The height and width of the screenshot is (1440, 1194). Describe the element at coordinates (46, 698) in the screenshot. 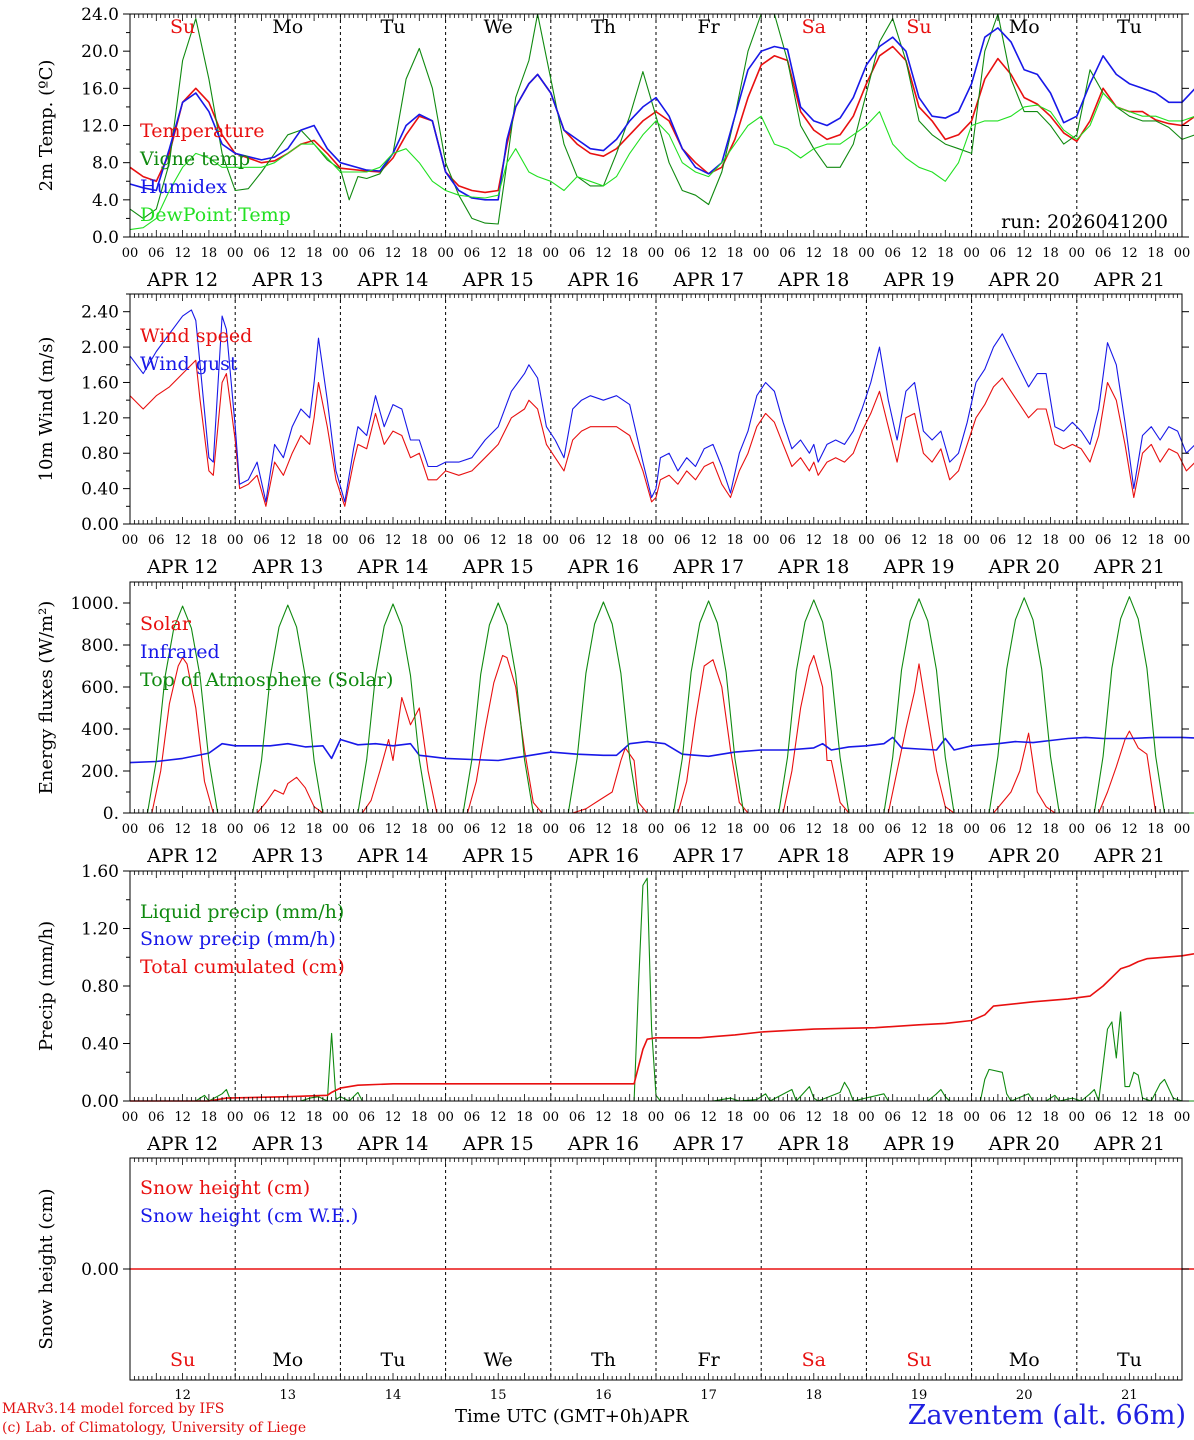

I see `y-axis-label: Energy fluxes (W/m²)` at that location.